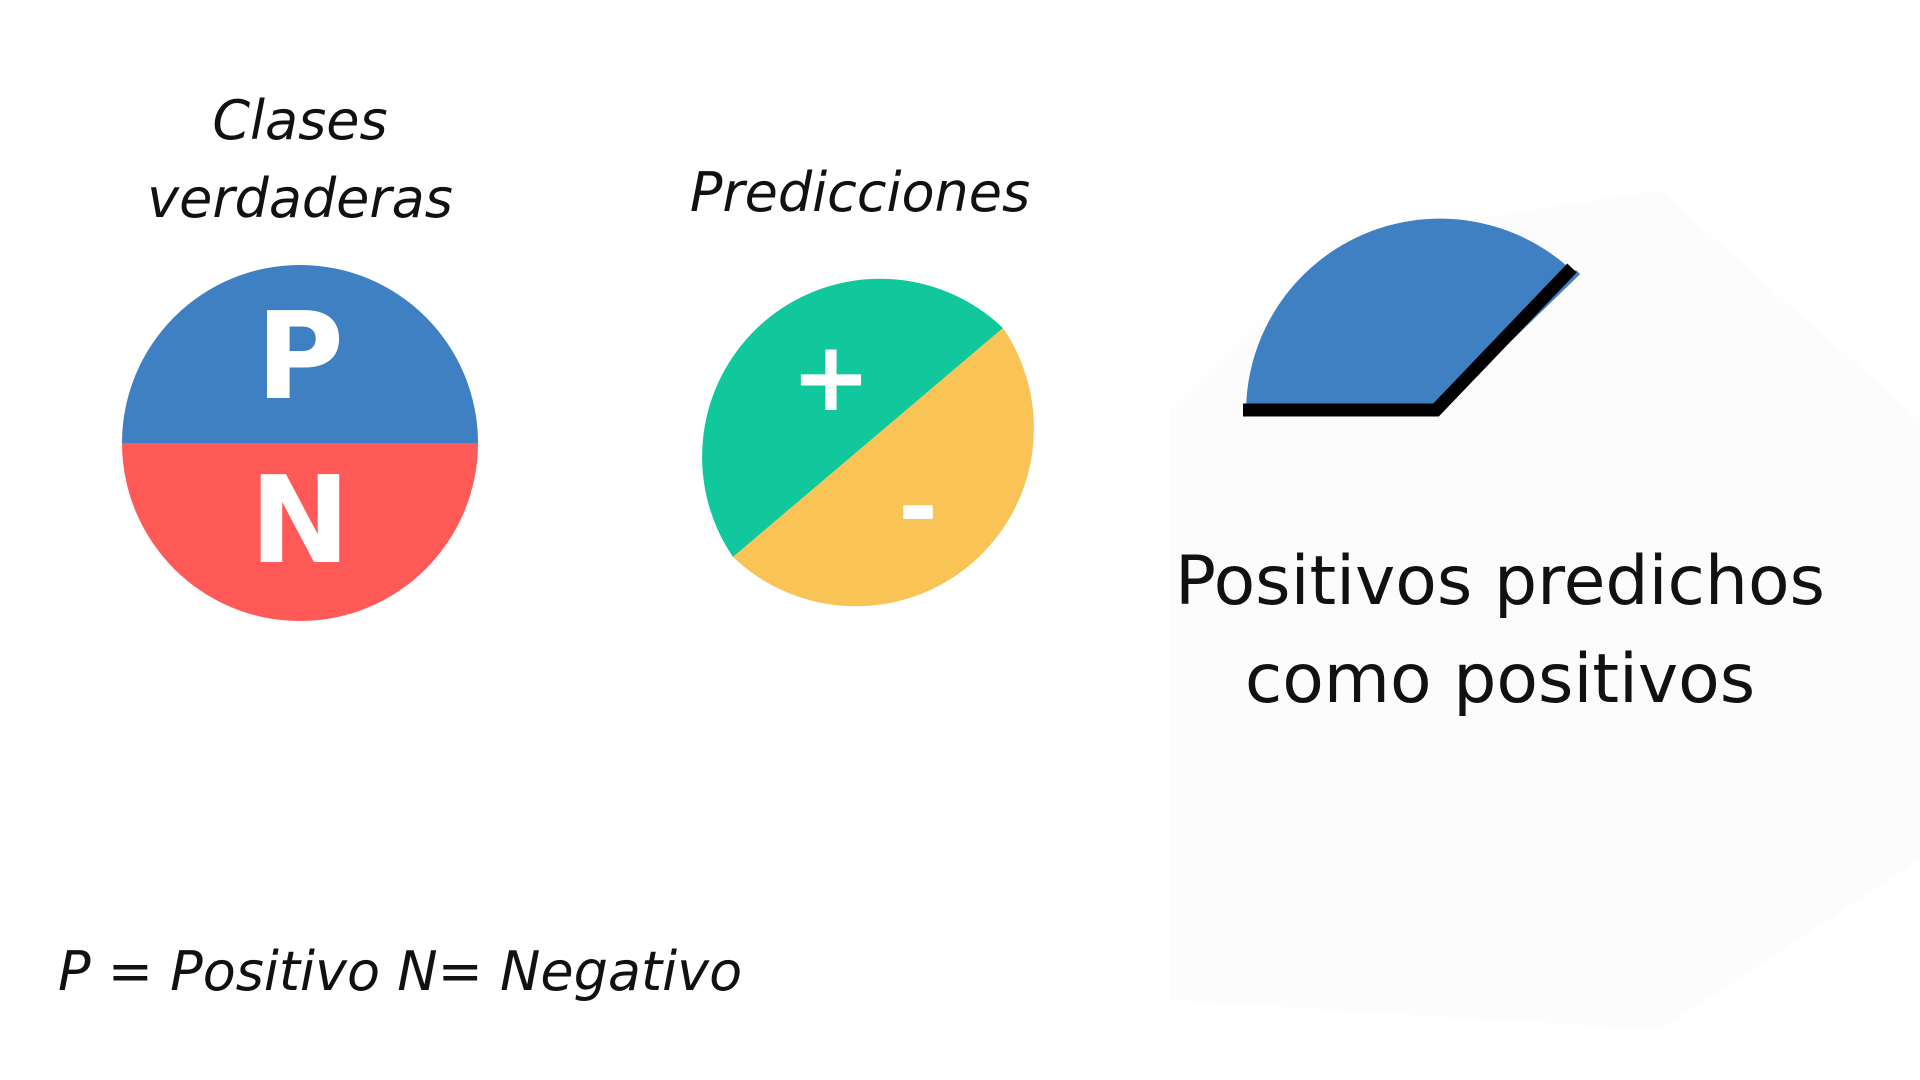 This screenshot has height=1080, width=1920. What do you see at coordinates (831, 377) in the screenshot?
I see `positive-prediction-symbol: +` at bounding box center [831, 377].